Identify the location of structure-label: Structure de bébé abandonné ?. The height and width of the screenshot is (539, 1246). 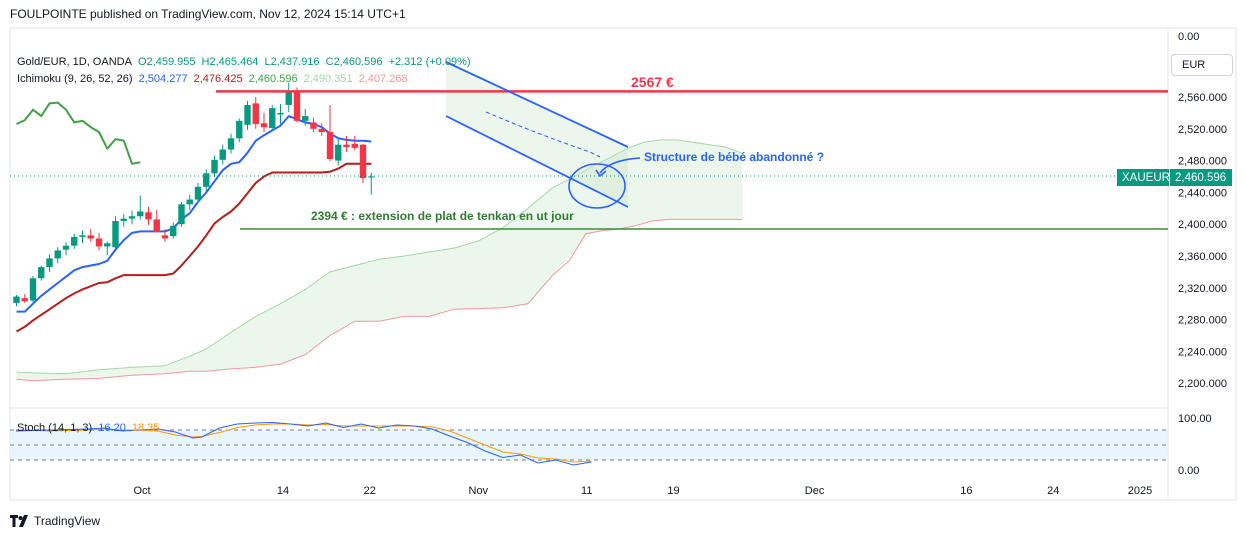
(734, 157).